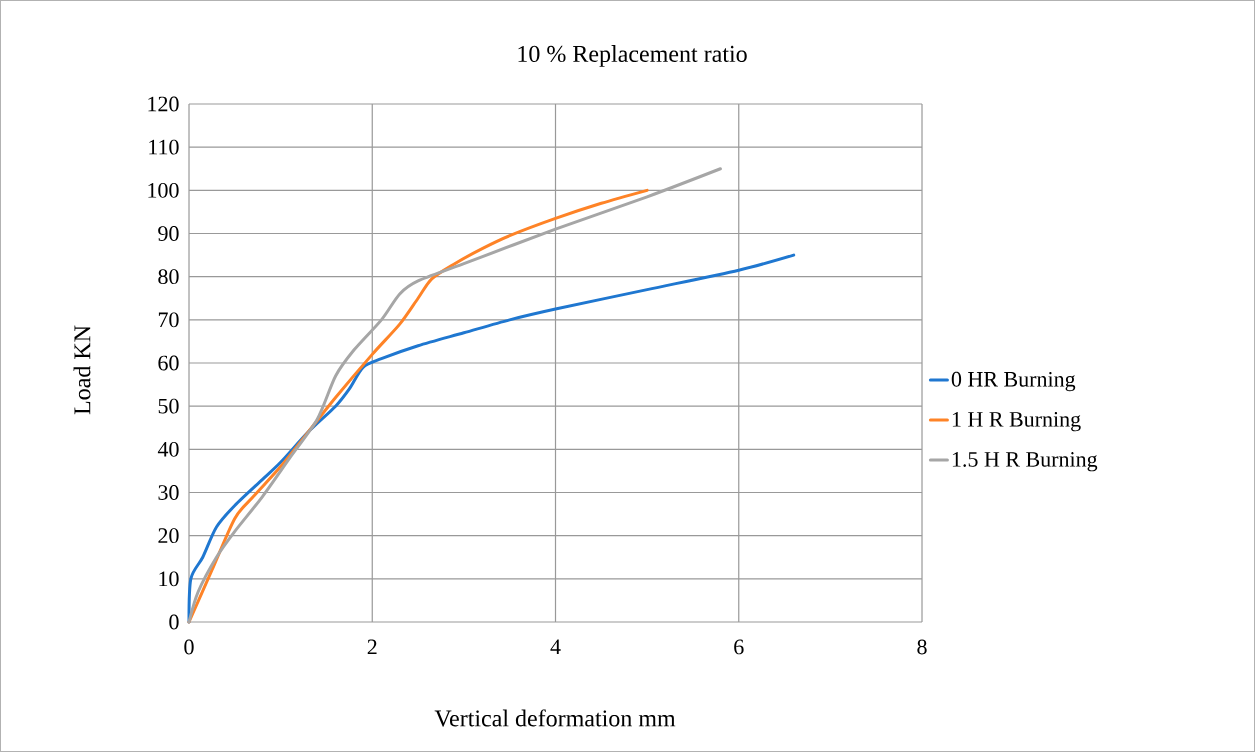  What do you see at coordinates (168, 492) in the screenshot?
I see `y-tick-label: 30` at bounding box center [168, 492].